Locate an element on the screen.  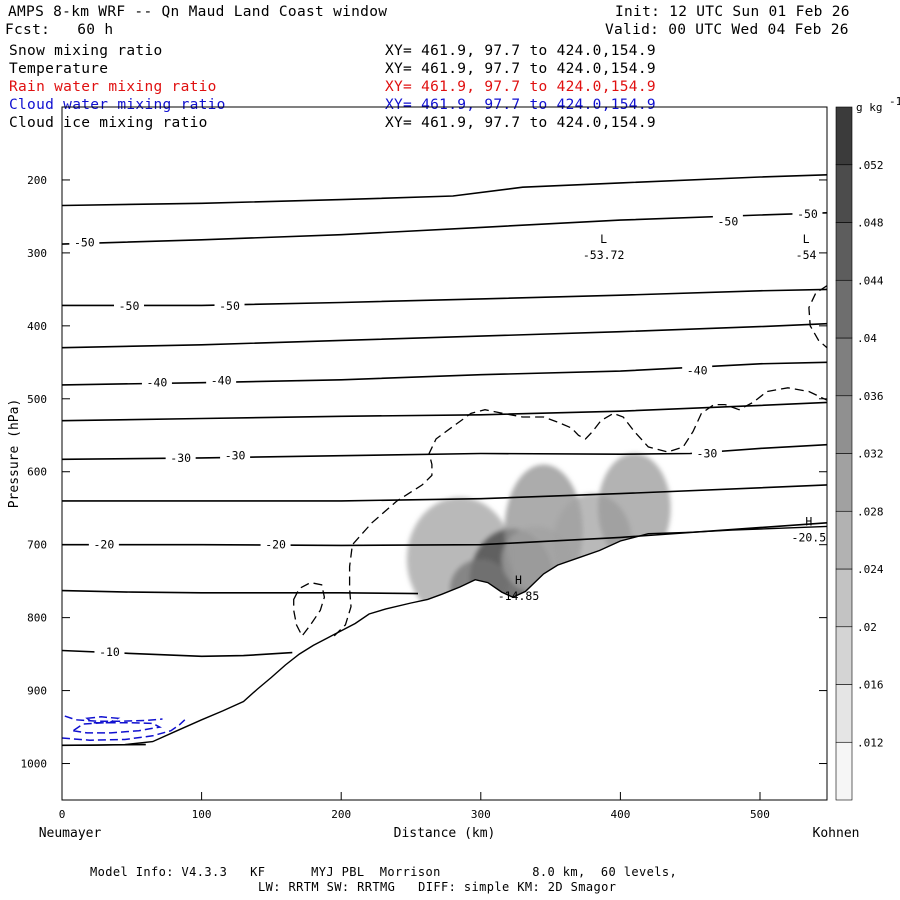
x-tick-label-4: 400 is located at coordinates (620, 814).